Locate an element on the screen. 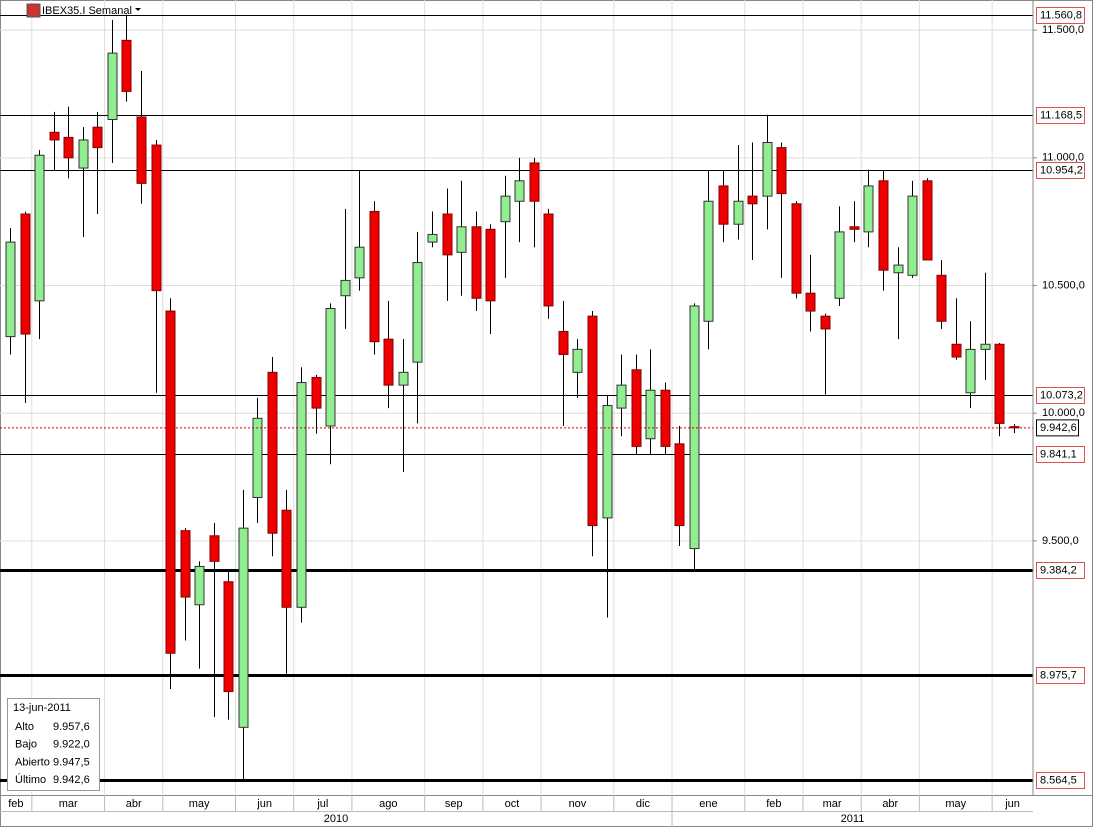 The height and width of the screenshot is (827, 1093). x-tick-label: ago is located at coordinates (388, 804).